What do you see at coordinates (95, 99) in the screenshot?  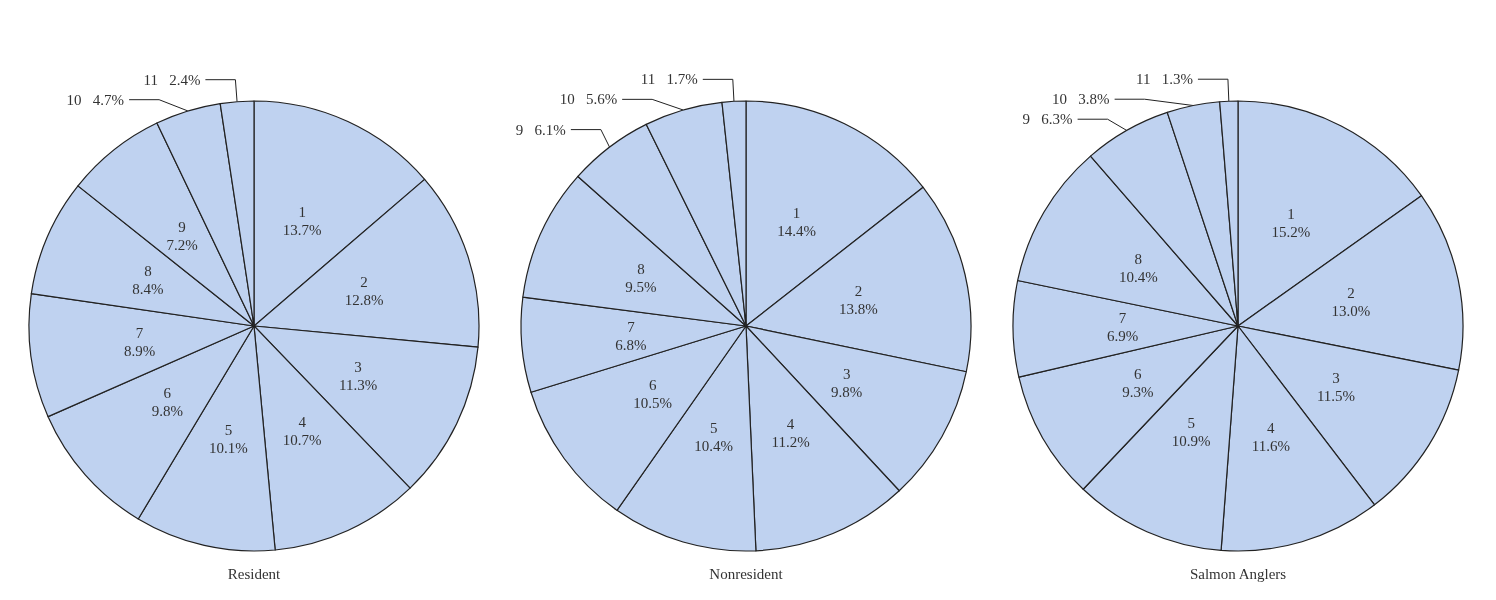 I see `slice-label: 10 4.7%` at bounding box center [95, 99].